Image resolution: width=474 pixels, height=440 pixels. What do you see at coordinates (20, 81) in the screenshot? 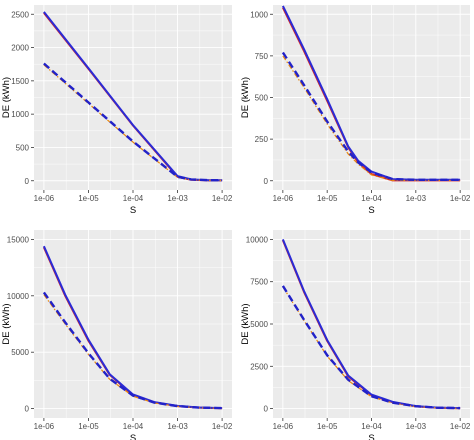
I see `y-tick-label: 1500` at bounding box center [20, 81].